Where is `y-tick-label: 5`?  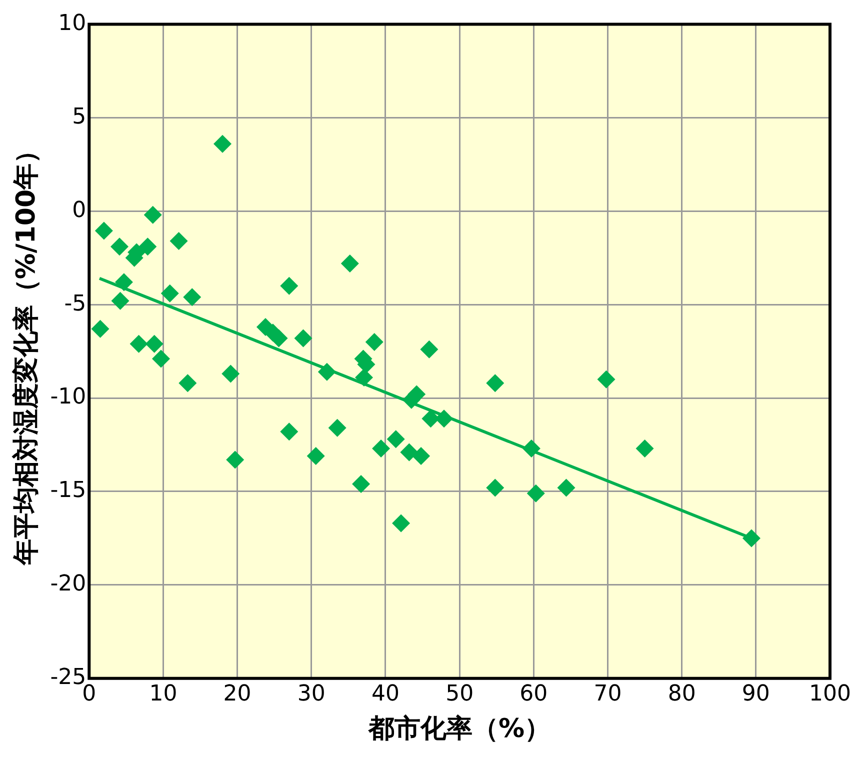
y-tick-label: 5 is located at coordinates (79, 117).